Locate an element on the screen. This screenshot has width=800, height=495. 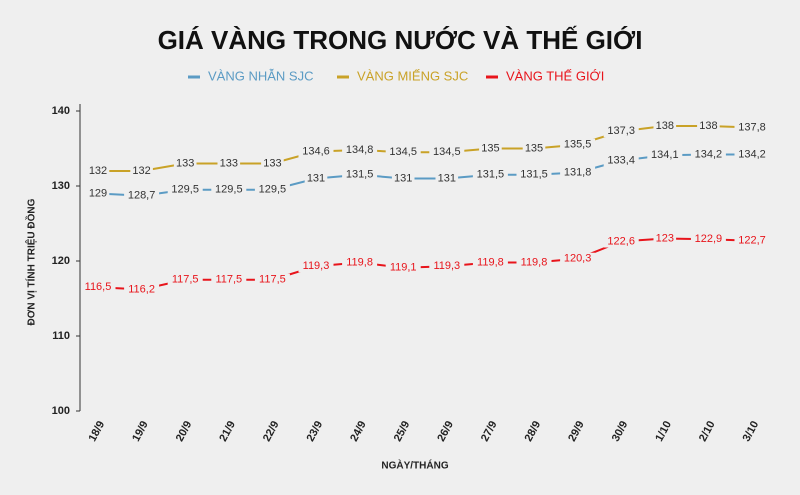
legend-label: VÀNG THẾ GIỚI is located at coordinates (555, 75).